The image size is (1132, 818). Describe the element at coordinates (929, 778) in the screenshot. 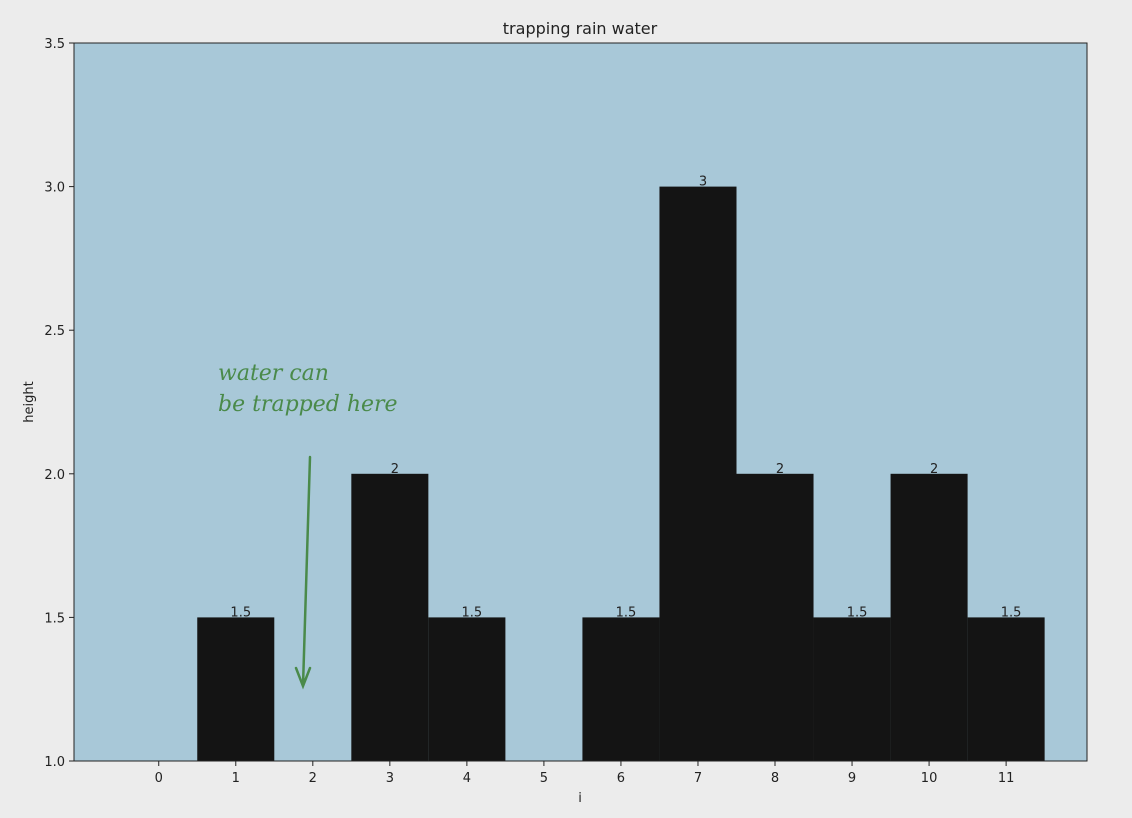

I see `x-tick-label: 10` at that location.